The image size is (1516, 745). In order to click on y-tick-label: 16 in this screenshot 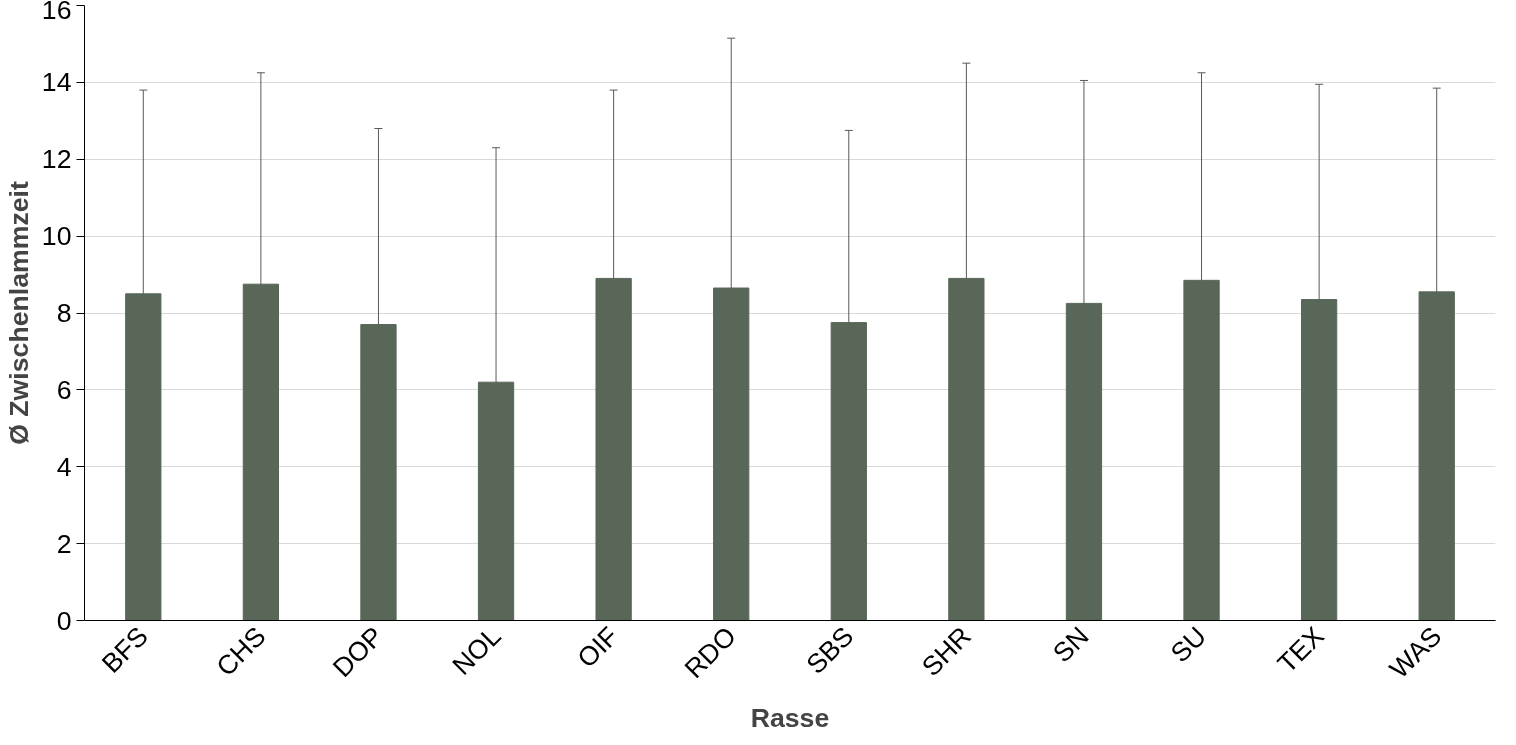, I will do `click(56, 12)`.